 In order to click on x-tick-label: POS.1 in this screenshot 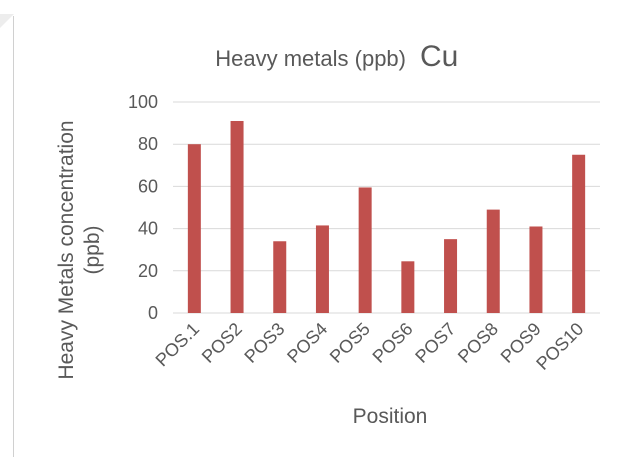, I will do `click(178, 345)`.